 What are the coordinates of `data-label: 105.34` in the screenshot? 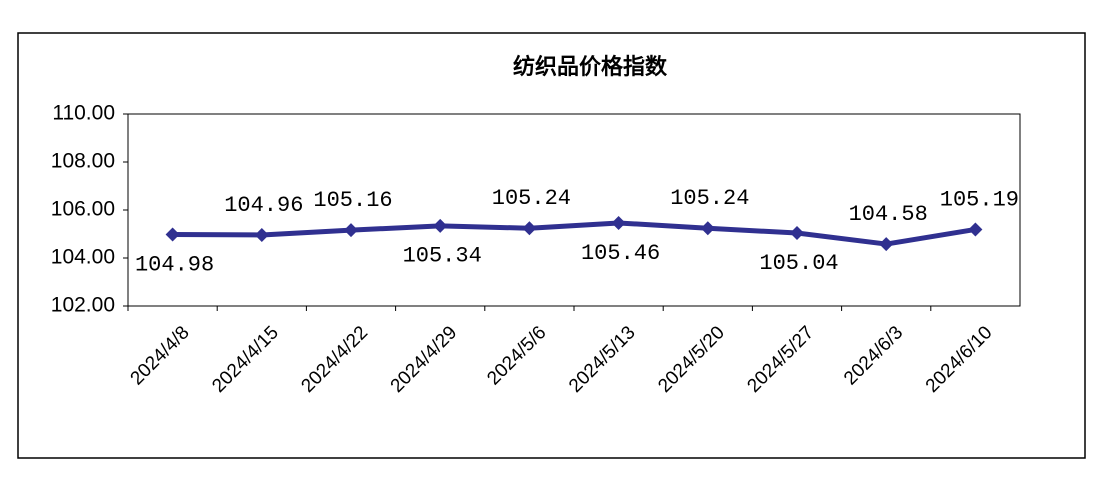 It's located at (442, 256).